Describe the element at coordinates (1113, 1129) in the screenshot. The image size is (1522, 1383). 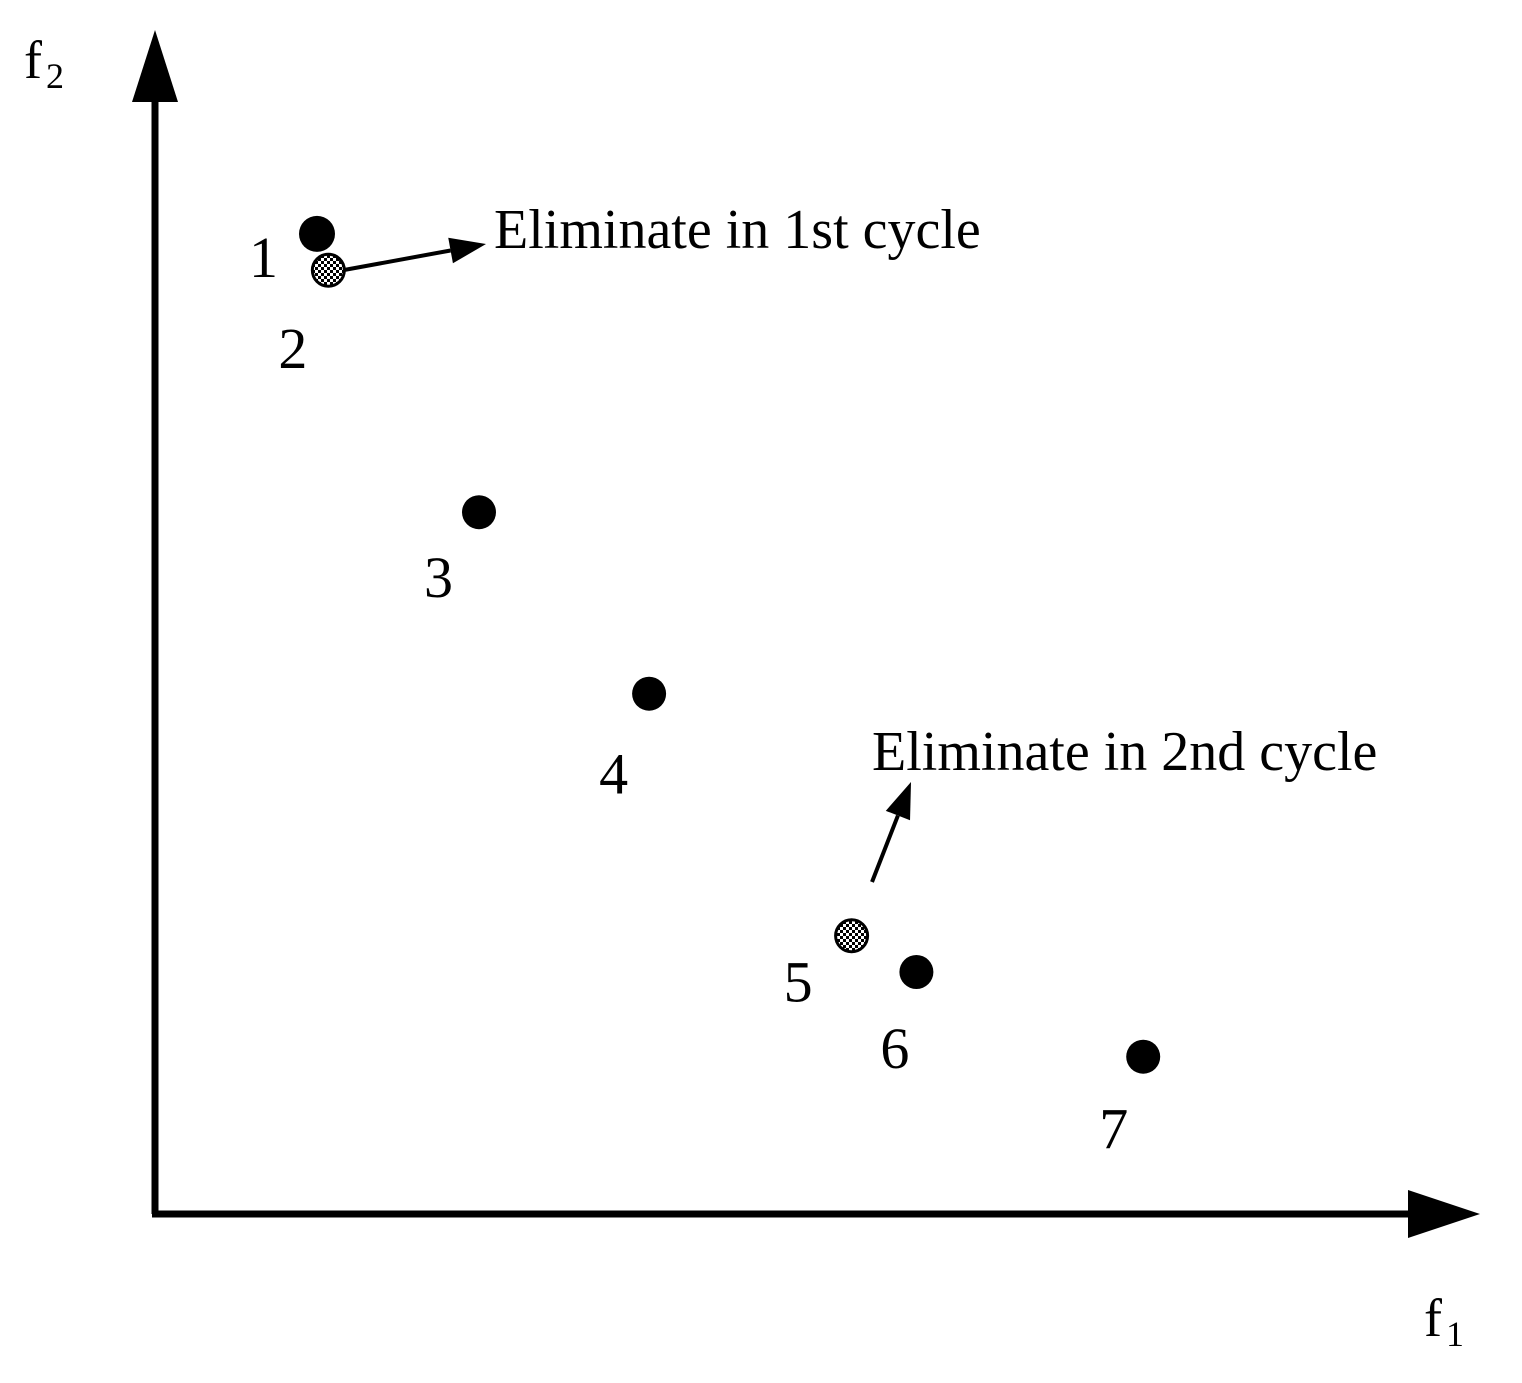
I see `point-label-7: 7` at that location.